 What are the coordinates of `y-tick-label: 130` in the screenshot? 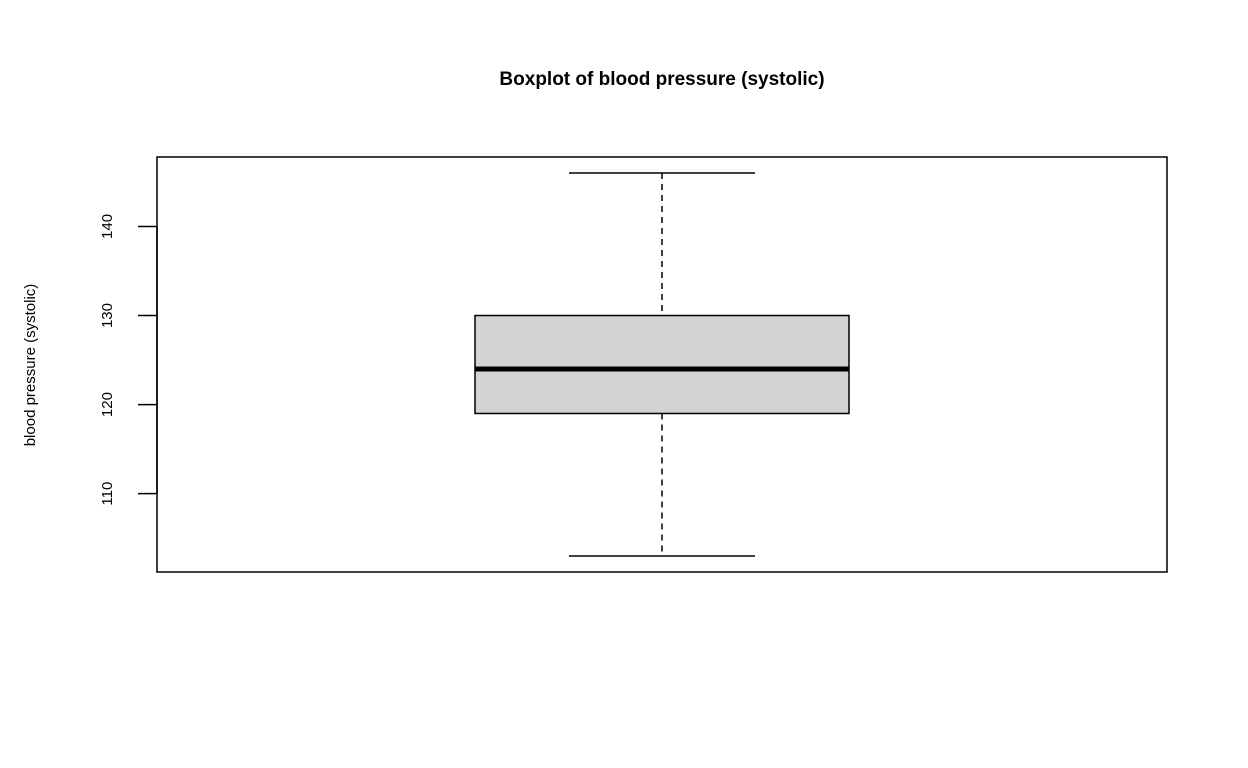 It's located at (107, 315).